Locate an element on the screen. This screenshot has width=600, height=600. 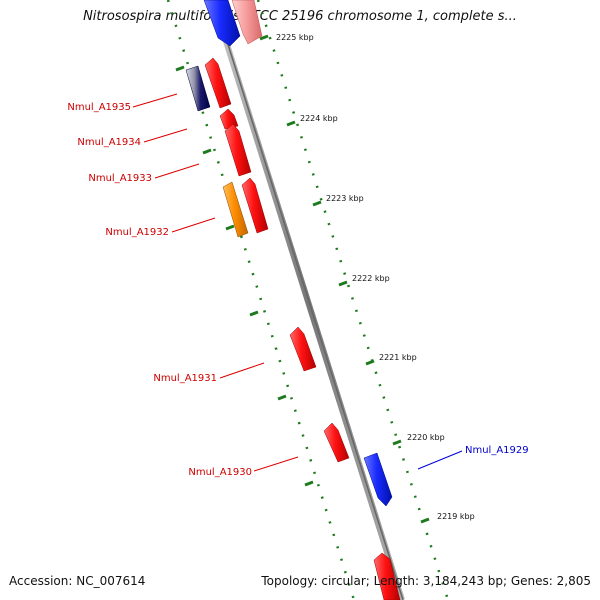
gene-partial-bottom is located at coordinates (387, 576).